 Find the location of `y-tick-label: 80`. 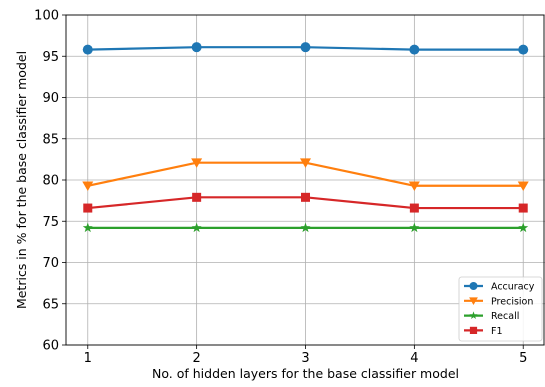

y-tick-label: 80 is located at coordinates (50, 181).